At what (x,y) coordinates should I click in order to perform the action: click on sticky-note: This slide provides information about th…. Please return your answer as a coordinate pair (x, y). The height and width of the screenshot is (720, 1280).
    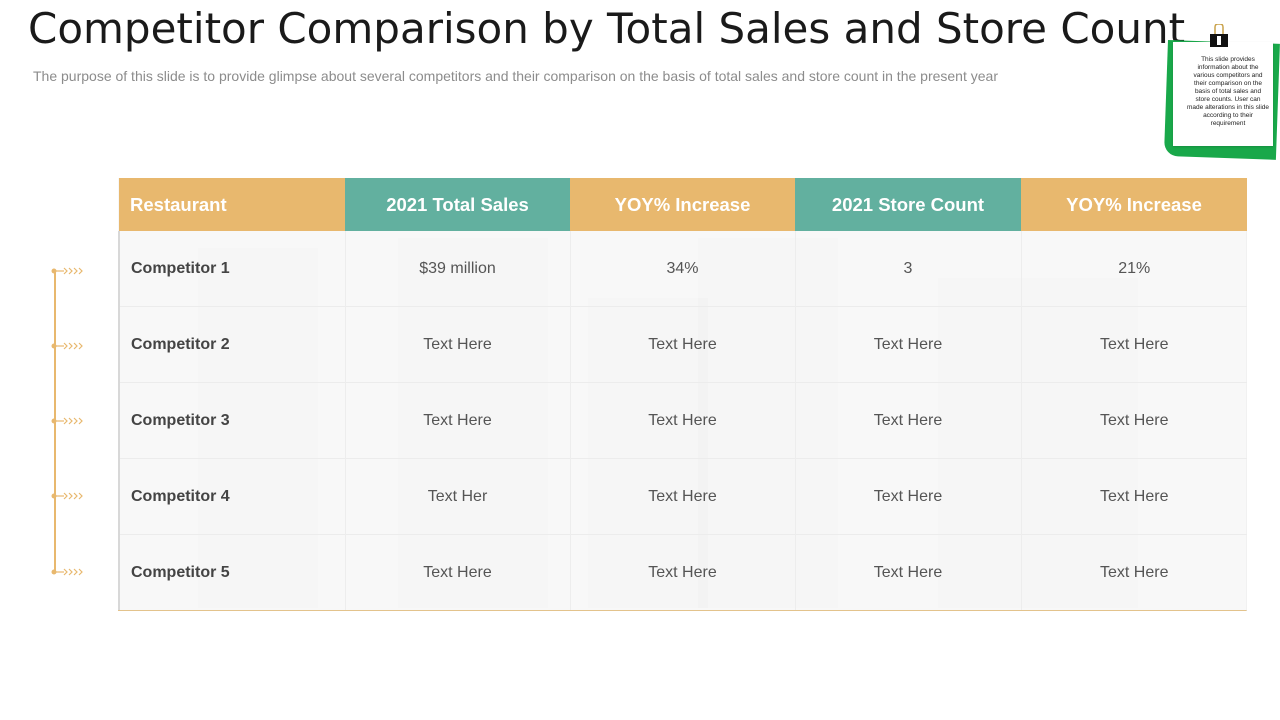
    Looking at the image, I should click on (1221, 100).